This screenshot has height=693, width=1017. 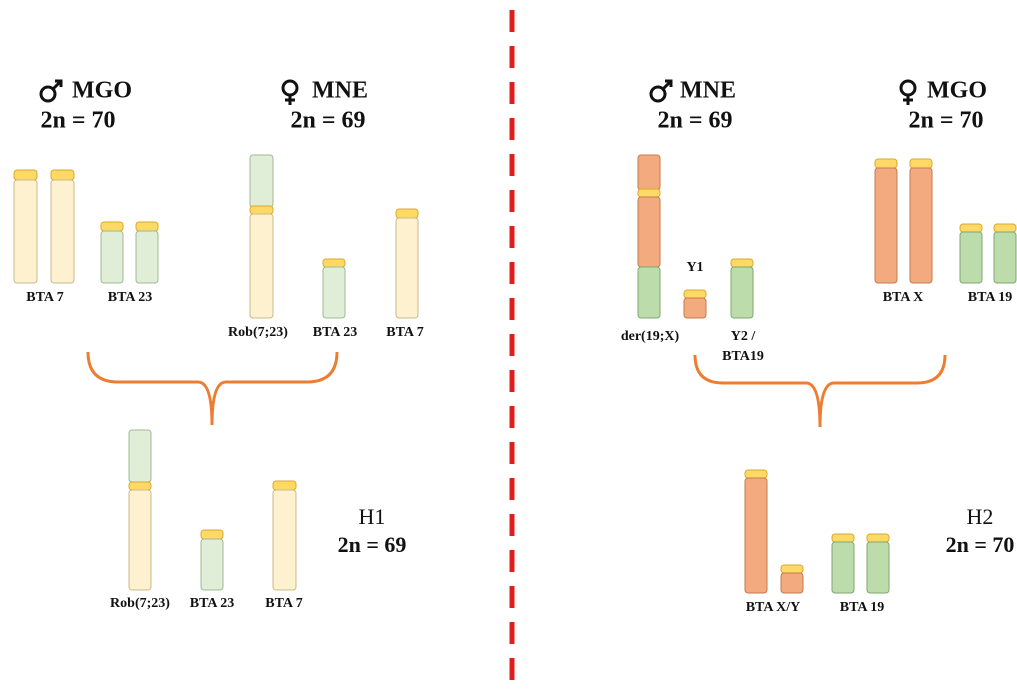 What do you see at coordinates (903, 297) in the screenshot?
I see `chromosome-label: BTA X` at bounding box center [903, 297].